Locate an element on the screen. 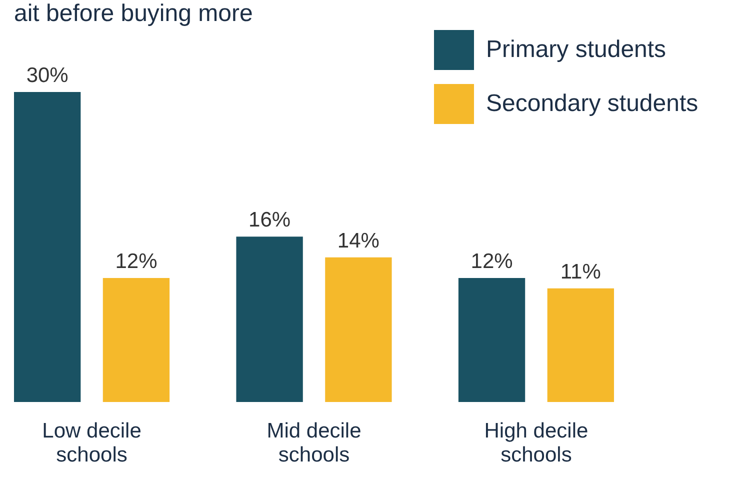 The image size is (747, 491). legend-label: Secondary students is located at coordinates (592, 103).